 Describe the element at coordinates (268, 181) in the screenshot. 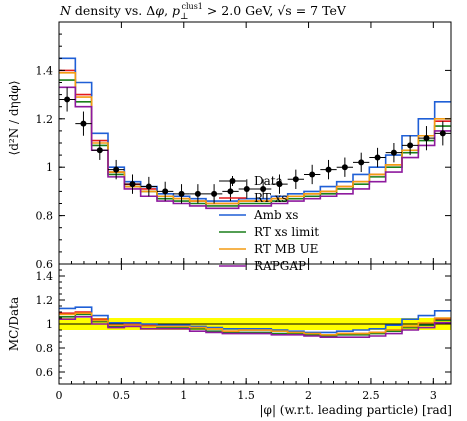

I see `legend-label-data: Data` at that location.